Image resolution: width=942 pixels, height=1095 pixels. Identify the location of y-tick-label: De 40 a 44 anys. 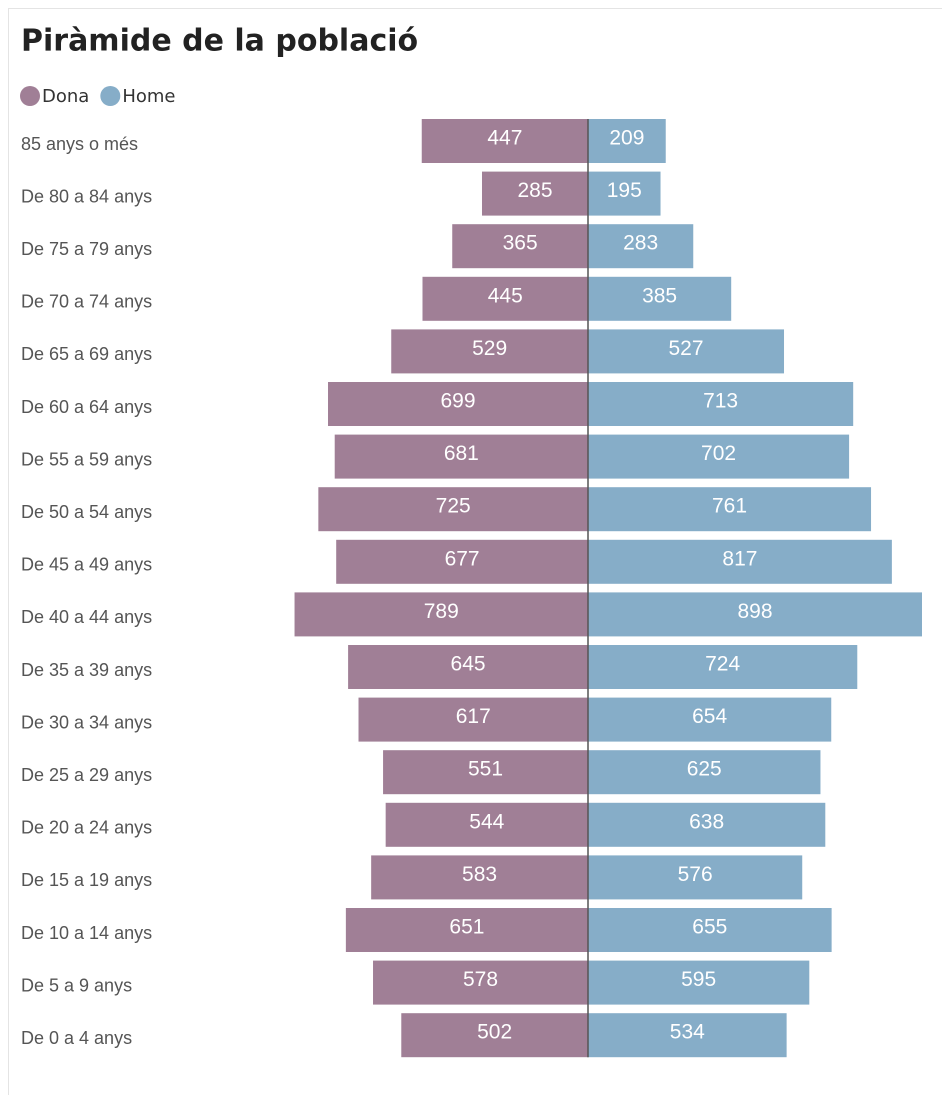
(86, 617).